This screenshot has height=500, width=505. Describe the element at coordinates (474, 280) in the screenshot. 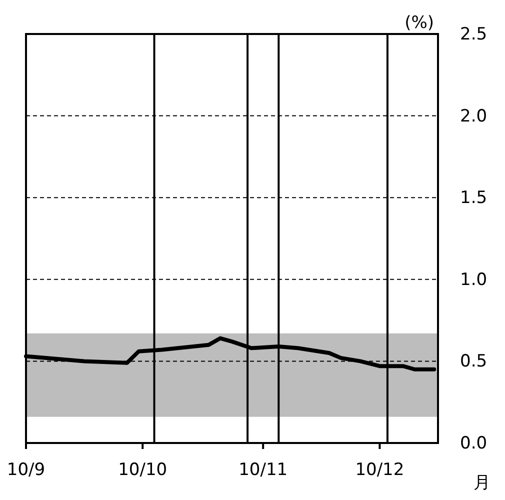

I see `y-tick-label: 1.0` at that location.